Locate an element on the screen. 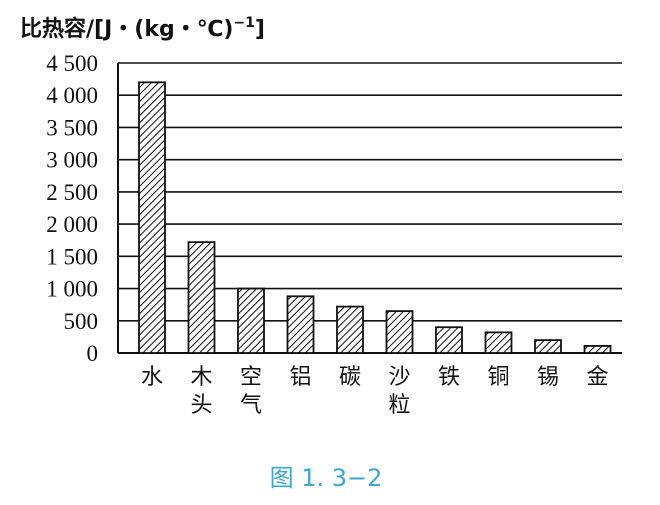 The height and width of the screenshot is (505, 660). y-tick-label: 1 000 is located at coordinates (72, 289).